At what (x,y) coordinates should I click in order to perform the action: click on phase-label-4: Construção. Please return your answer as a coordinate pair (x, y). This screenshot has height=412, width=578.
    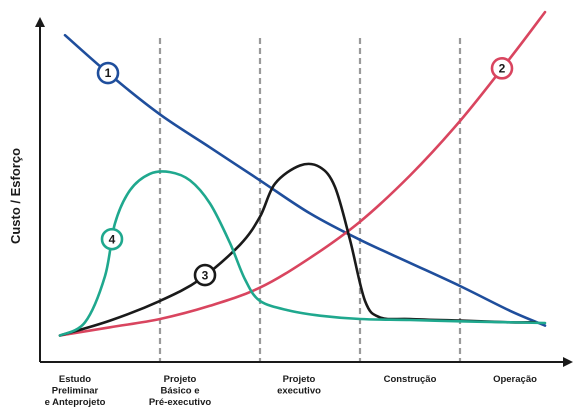
    Looking at the image, I should click on (410, 379).